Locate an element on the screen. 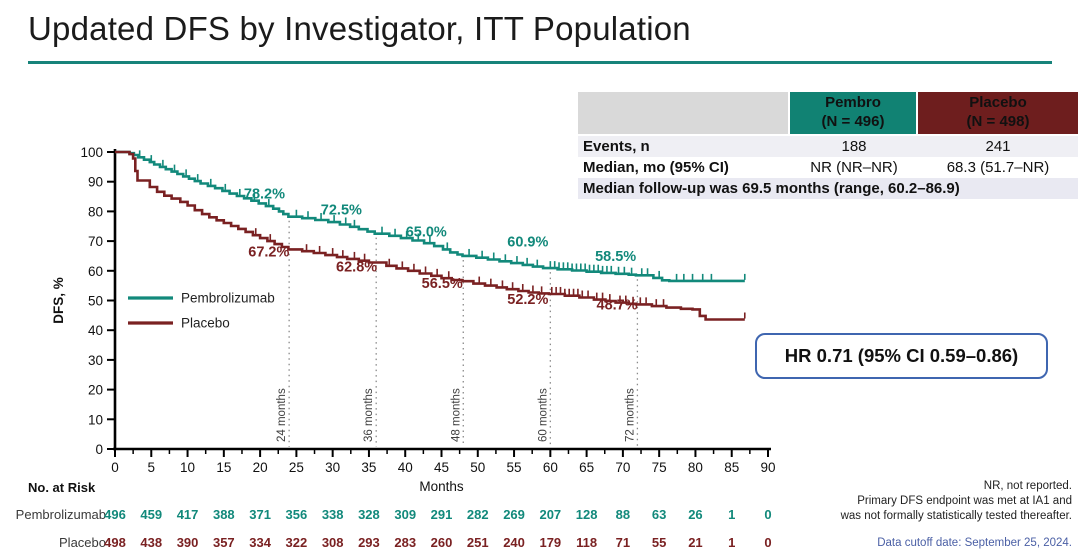  risk-count-pembrolizumab: 282 is located at coordinates (478, 514).